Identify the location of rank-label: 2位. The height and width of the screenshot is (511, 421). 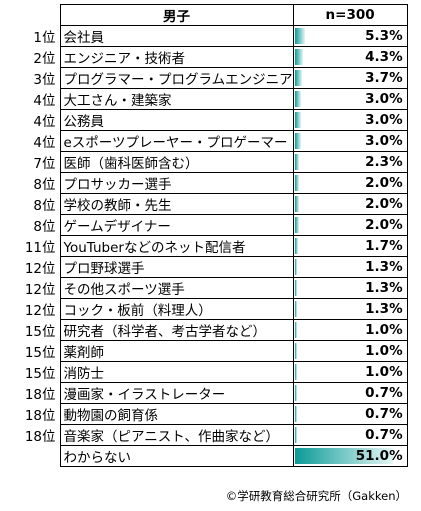
(44, 59).